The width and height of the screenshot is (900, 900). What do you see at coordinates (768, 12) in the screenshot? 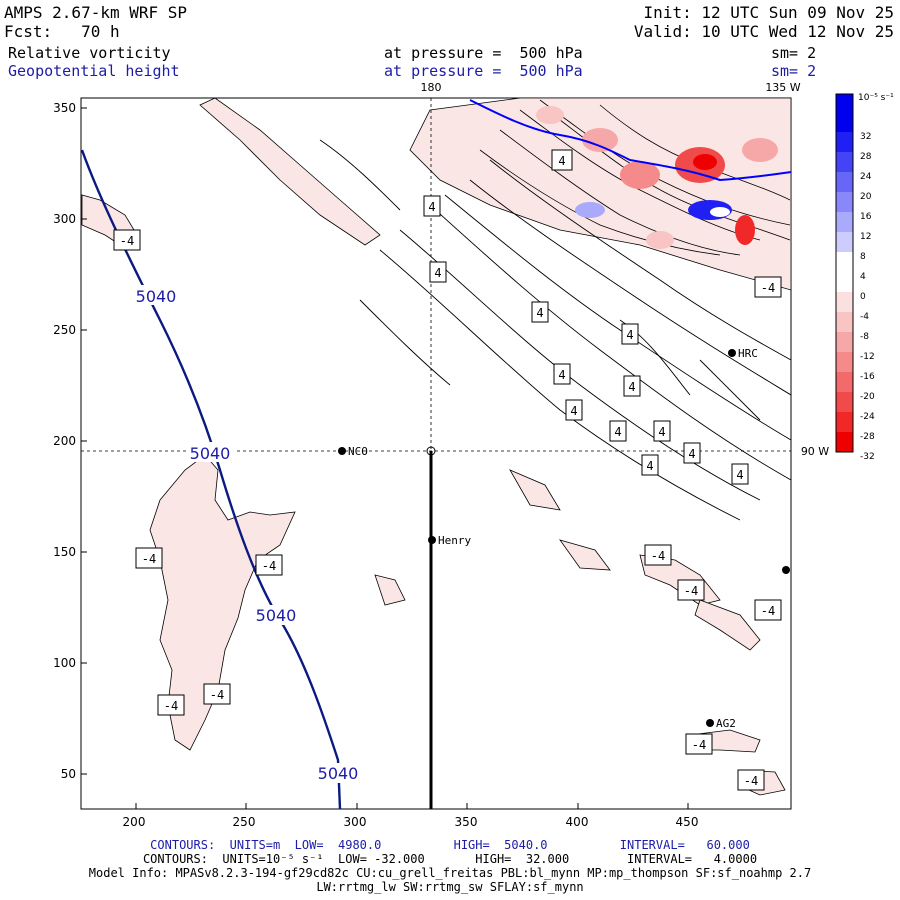
I see `init-time: Init: 12 UTC Sun 09 Nov 25` at bounding box center [768, 12].